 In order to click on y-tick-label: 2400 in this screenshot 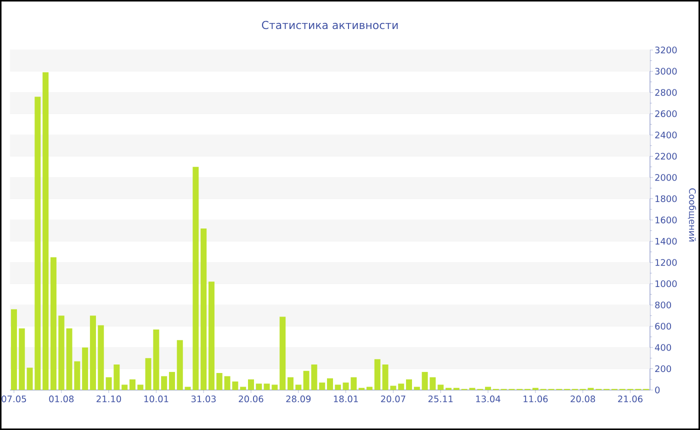, I will do `click(666, 135)`.